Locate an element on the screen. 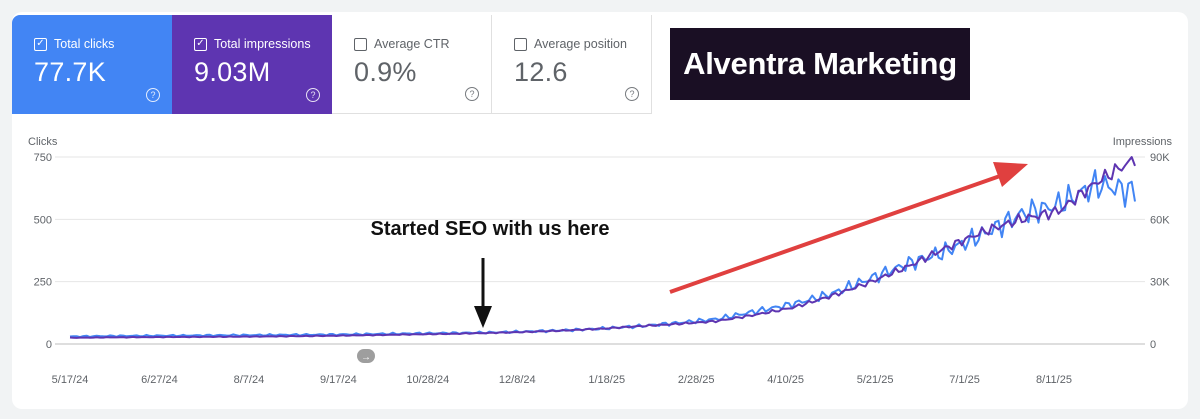 This screenshot has height=419, width=1200. brand-logo: Alventra Marketing is located at coordinates (820, 64).